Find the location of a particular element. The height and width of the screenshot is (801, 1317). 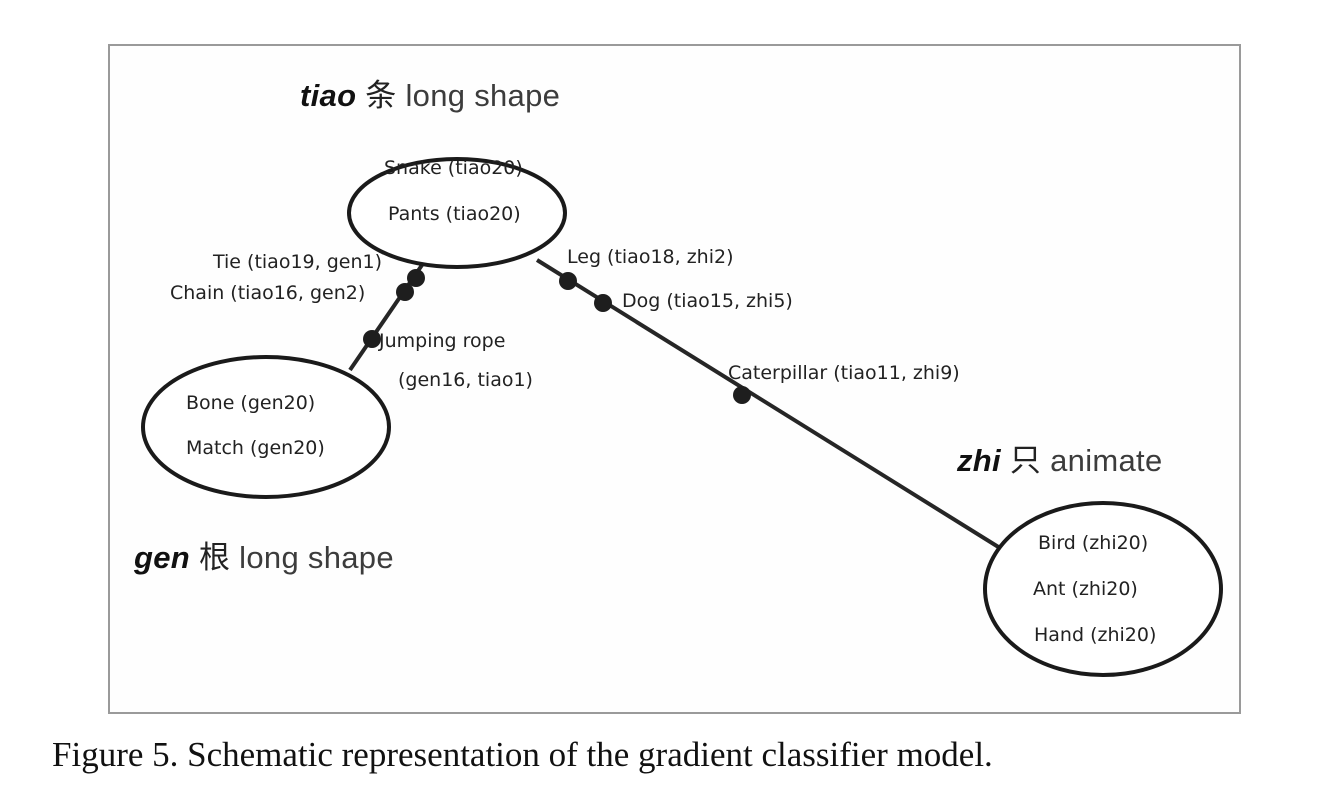

caterpillar-label: Caterpillar (tiao11, zhi9) is located at coordinates (844, 373).